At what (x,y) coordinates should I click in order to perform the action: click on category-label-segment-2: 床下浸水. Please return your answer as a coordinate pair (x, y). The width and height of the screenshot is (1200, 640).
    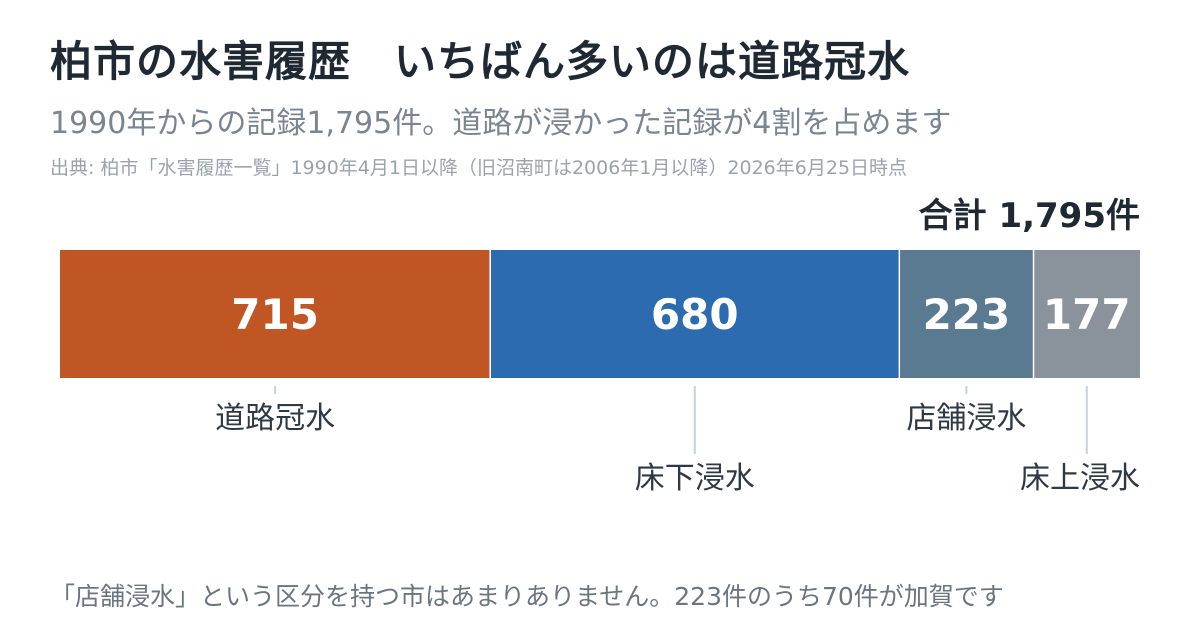
    Looking at the image, I should click on (695, 478).